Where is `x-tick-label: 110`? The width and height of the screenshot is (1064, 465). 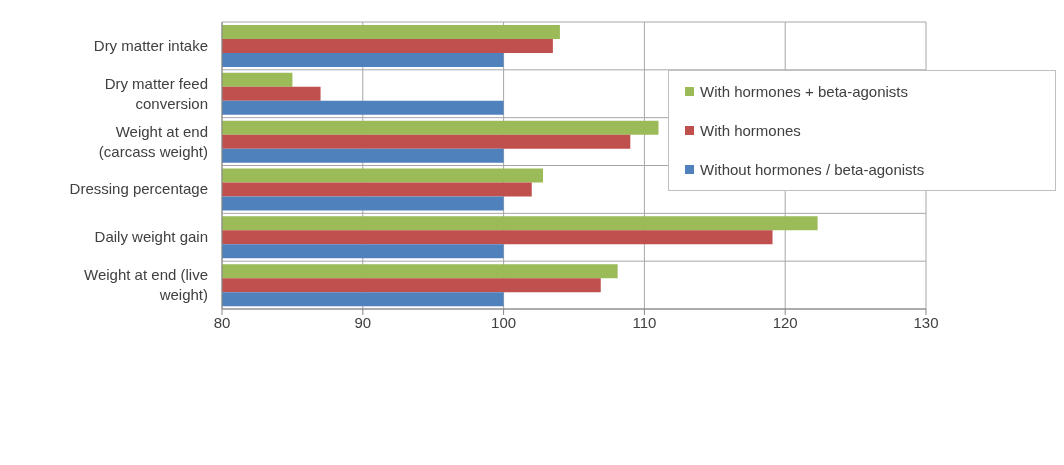 x-tick-label: 110 is located at coordinates (644, 322).